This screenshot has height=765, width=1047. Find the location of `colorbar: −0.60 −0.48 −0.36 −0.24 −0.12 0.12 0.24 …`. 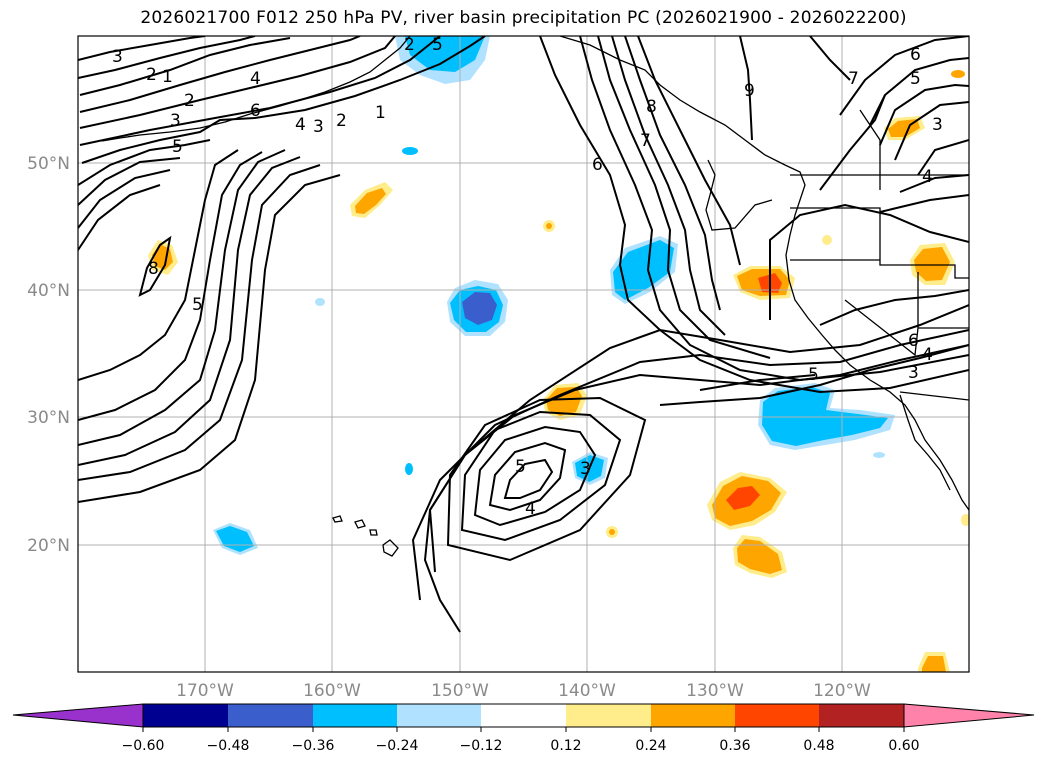

colorbar: −0.60 −0.48 −0.36 −0.24 −0.12 0.12 0.24 … is located at coordinates (523, 728).